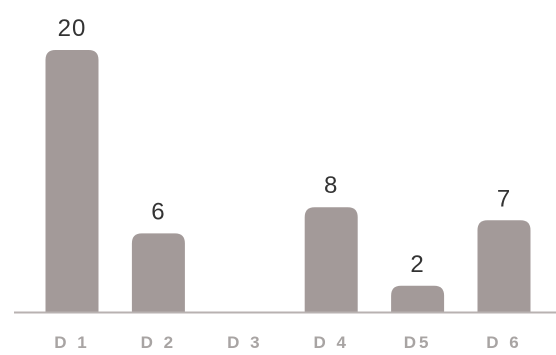 The height and width of the screenshot is (355, 556). I want to click on category-label-2: D 2, so click(158, 342).